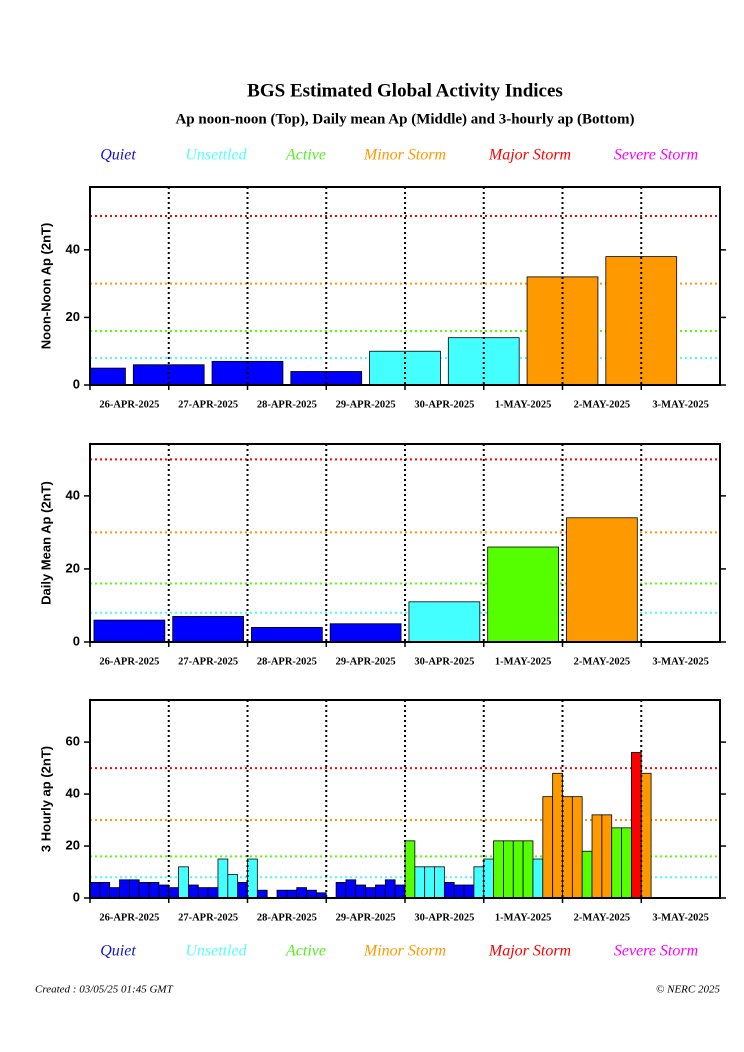 This screenshot has width=744, height=1052. I want to click on legend-entry: Active, so click(305, 155).